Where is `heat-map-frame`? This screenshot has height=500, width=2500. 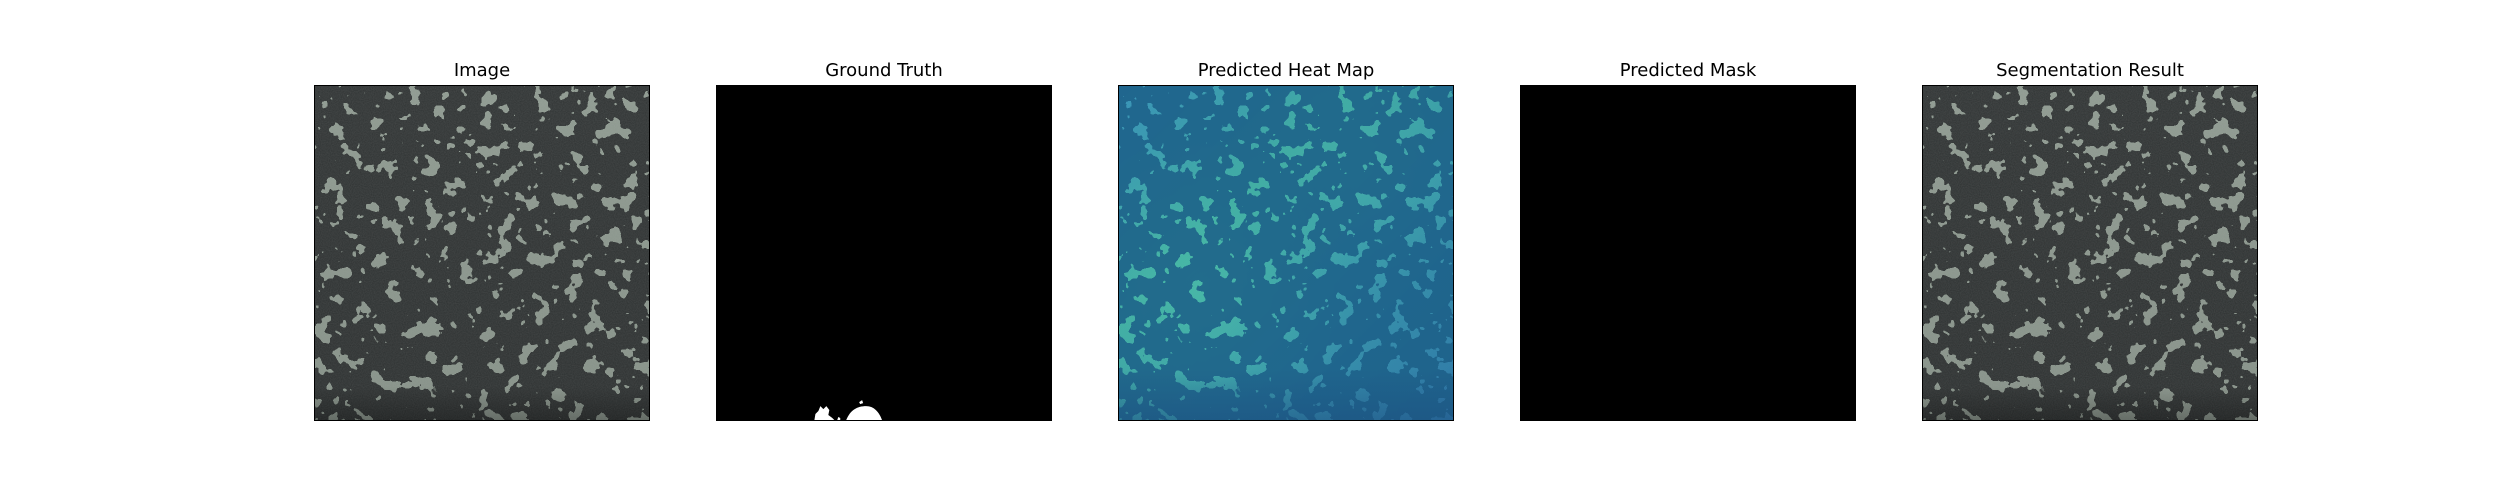
heat-map-frame is located at coordinates (1286, 253).